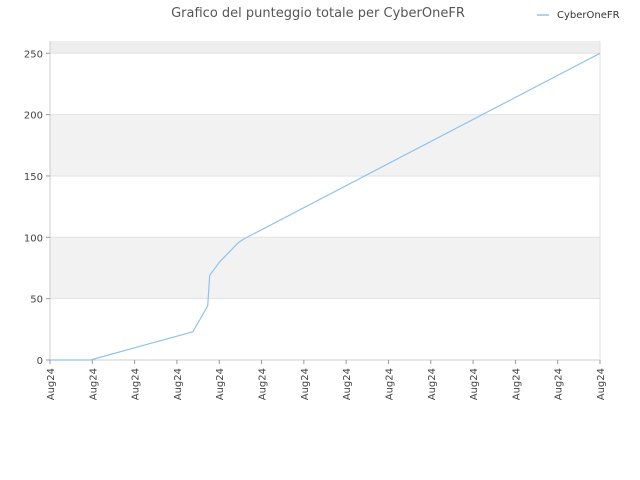 This screenshot has width=640, height=480. I want to click on legend-label: CyberOneFR, so click(588, 15).